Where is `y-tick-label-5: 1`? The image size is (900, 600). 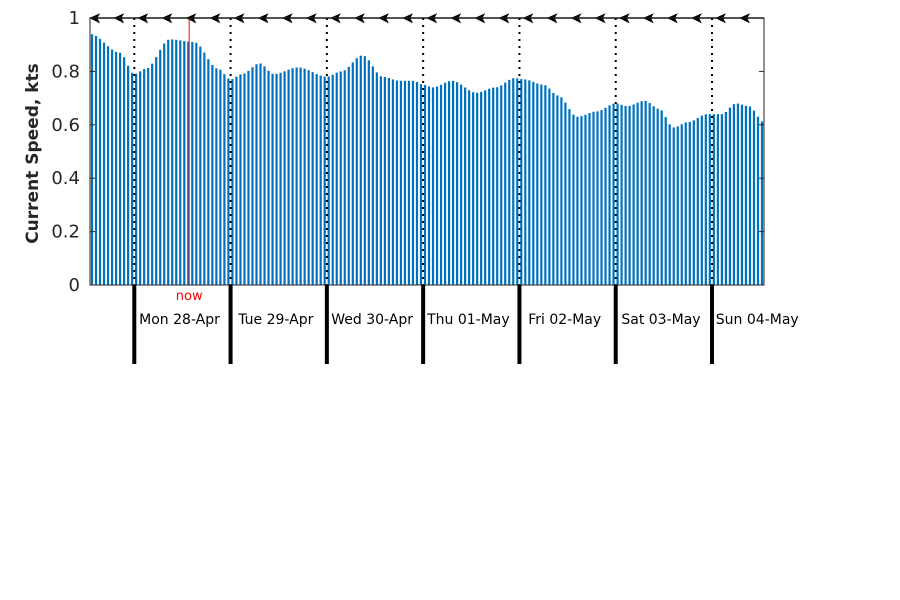
y-tick-label-5: 1 is located at coordinates (74, 18).